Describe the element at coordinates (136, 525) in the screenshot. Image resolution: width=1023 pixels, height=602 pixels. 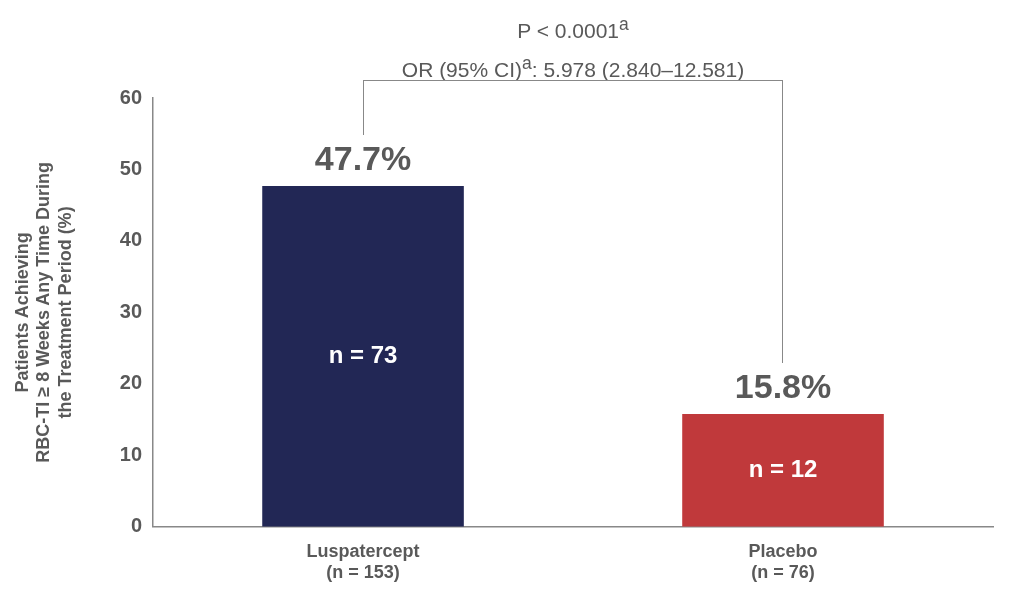
I see `y-tick-label: 0` at that location.